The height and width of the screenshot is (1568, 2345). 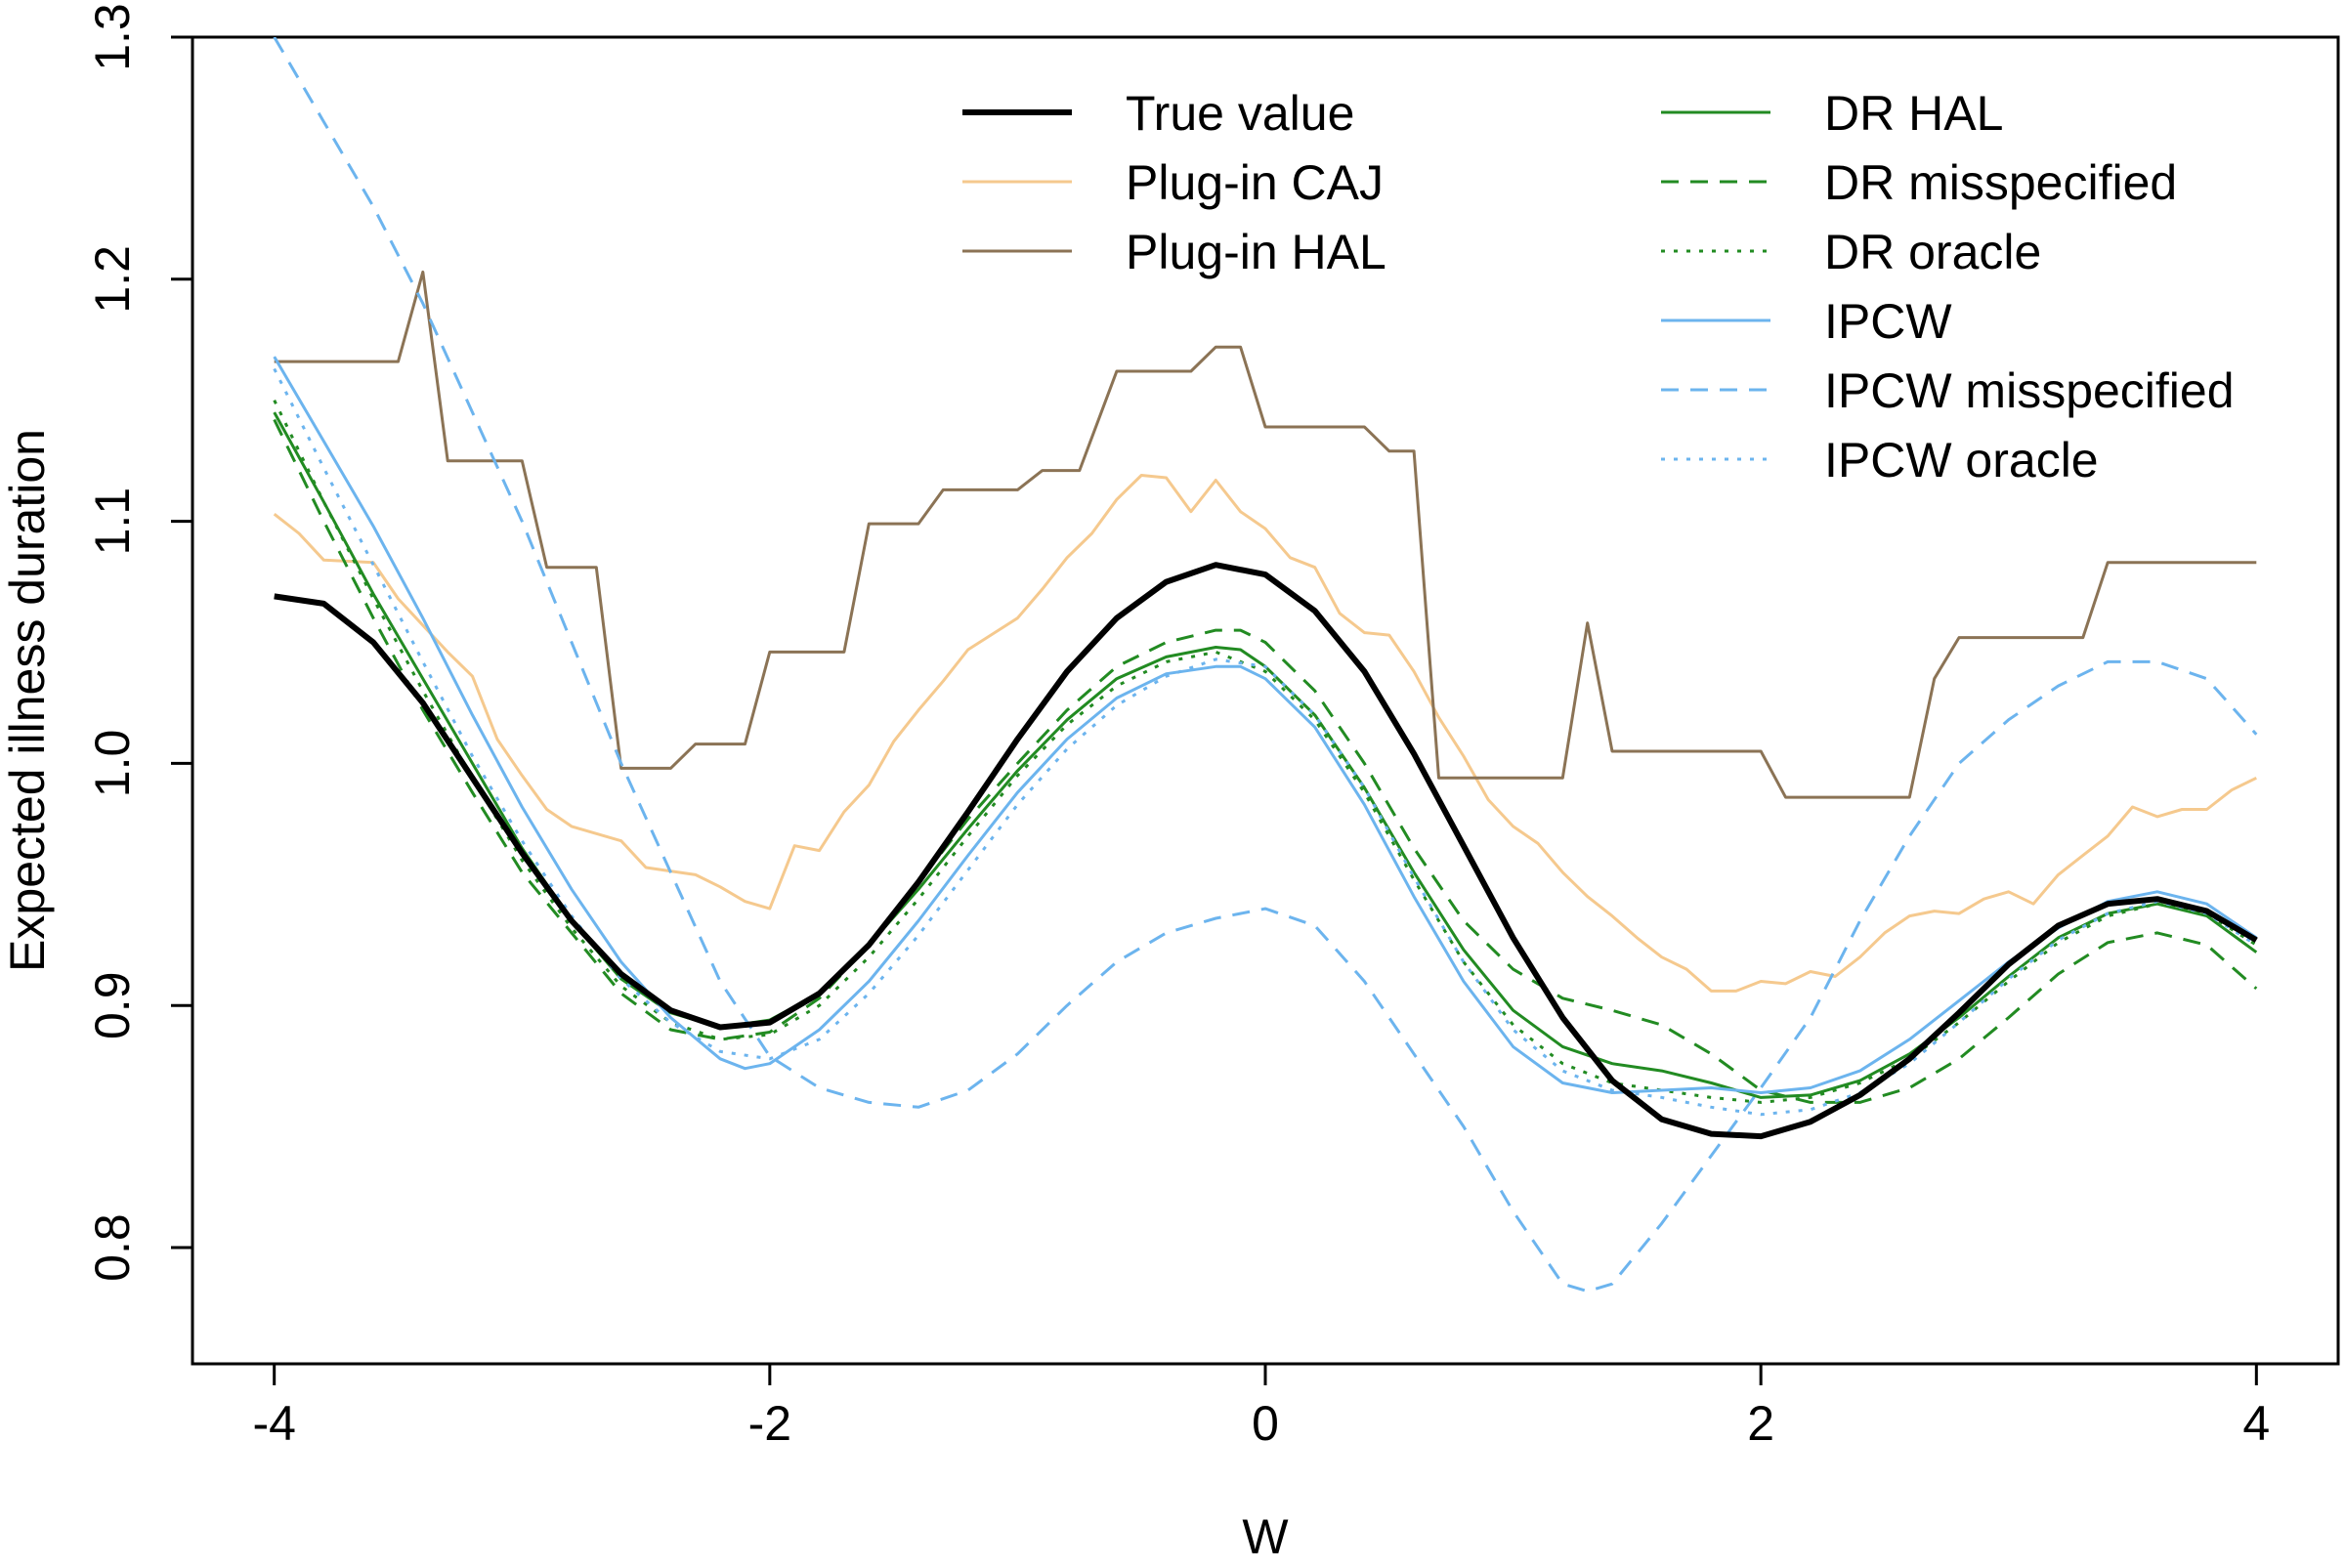 I want to click on legend-label: DR oracle, so click(x=1932, y=252).